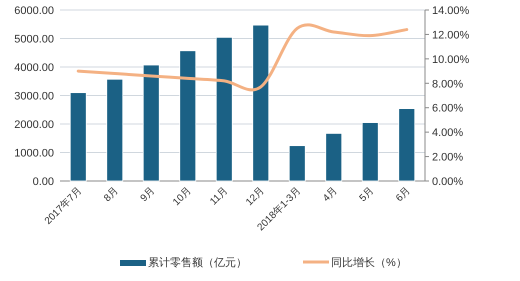  Describe the element at coordinates (448, 84) in the screenshot. I see `y2-tick-label: 8.00%` at that location.